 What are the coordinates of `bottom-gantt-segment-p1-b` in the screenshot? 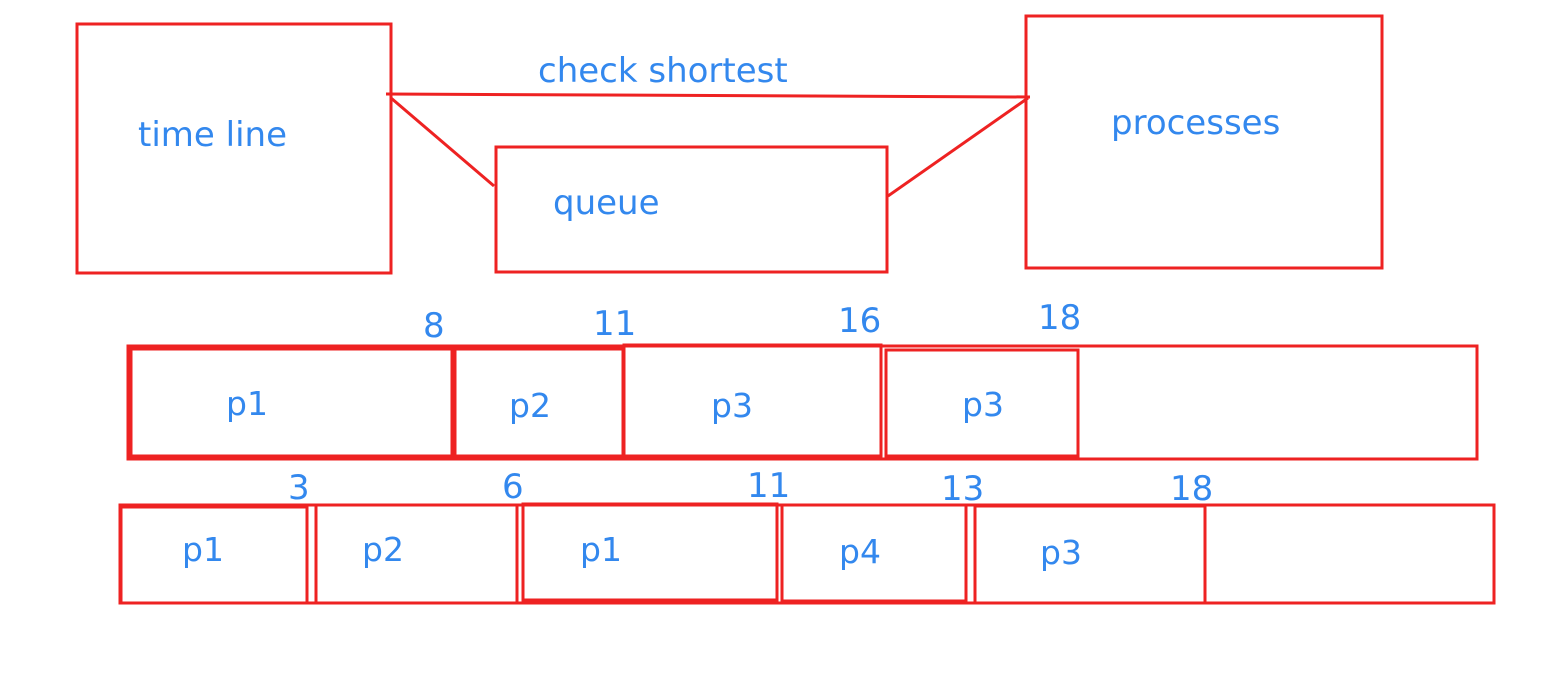 It's located at (650, 552).